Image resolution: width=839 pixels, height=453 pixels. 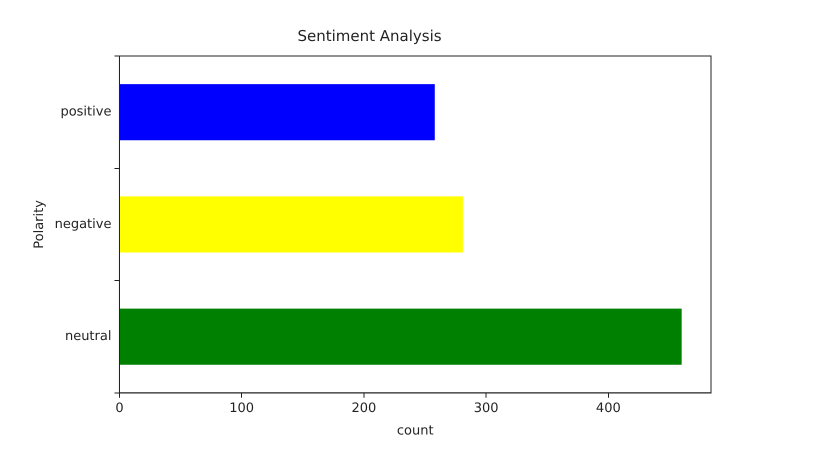 I want to click on chart-title: Sentiment Analysis, so click(x=369, y=35).